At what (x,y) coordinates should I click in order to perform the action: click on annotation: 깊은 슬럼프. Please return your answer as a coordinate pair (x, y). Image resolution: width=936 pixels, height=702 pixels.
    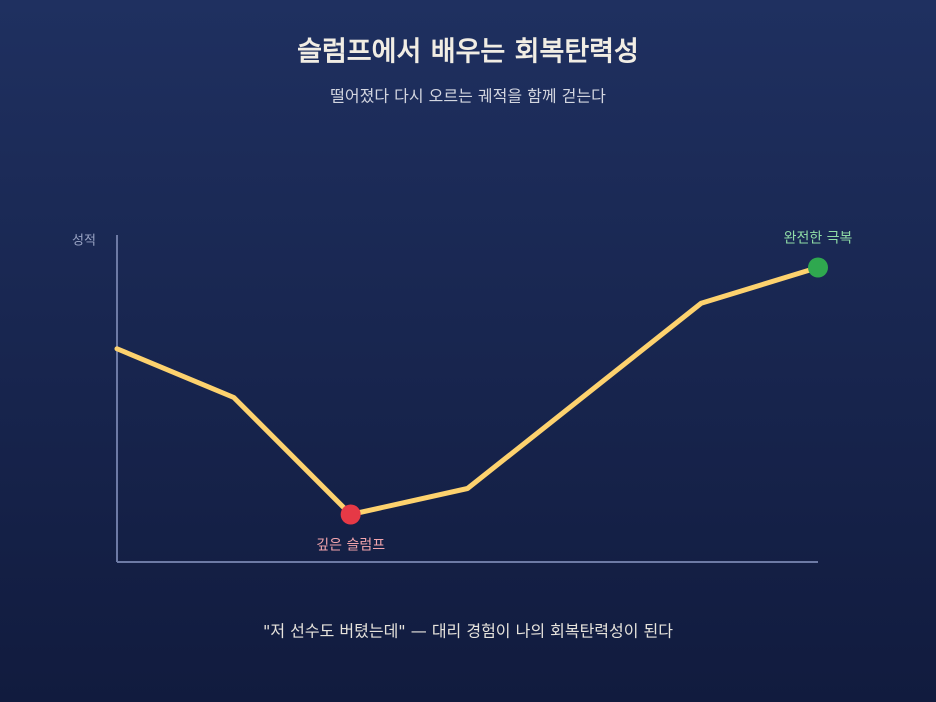
    Looking at the image, I should click on (350, 546).